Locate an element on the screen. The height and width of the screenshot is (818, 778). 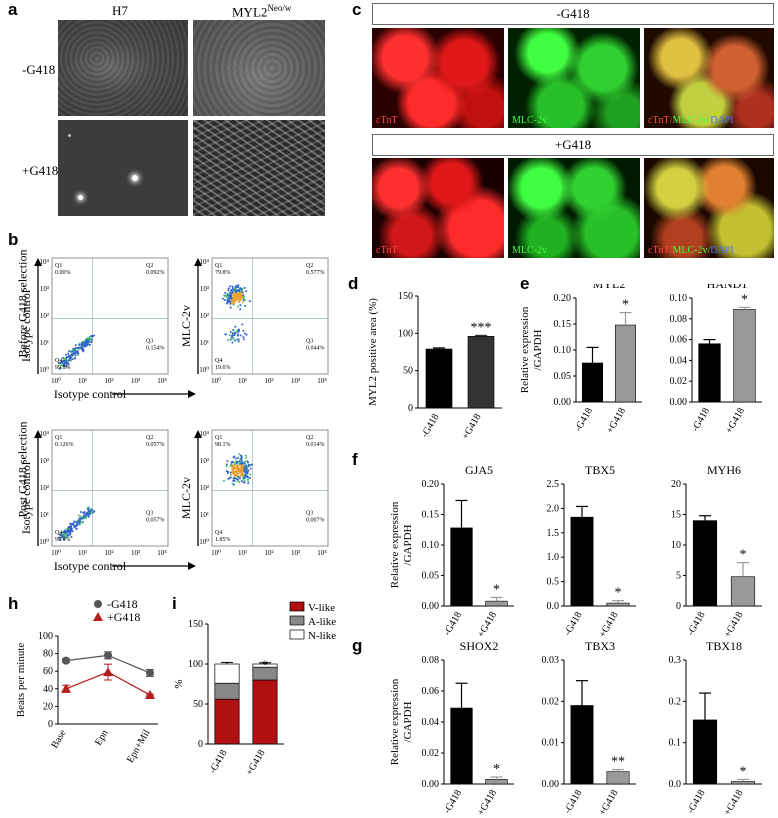
x-tick-label: 10² is located at coordinates (108, 381).